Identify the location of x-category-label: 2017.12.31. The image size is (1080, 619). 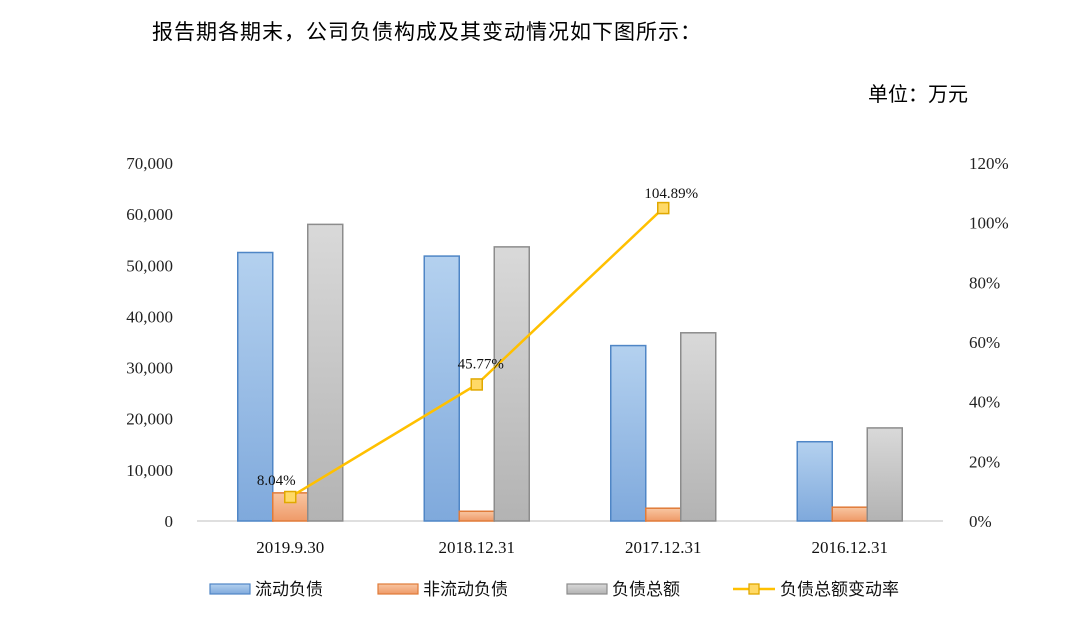
(663, 547).